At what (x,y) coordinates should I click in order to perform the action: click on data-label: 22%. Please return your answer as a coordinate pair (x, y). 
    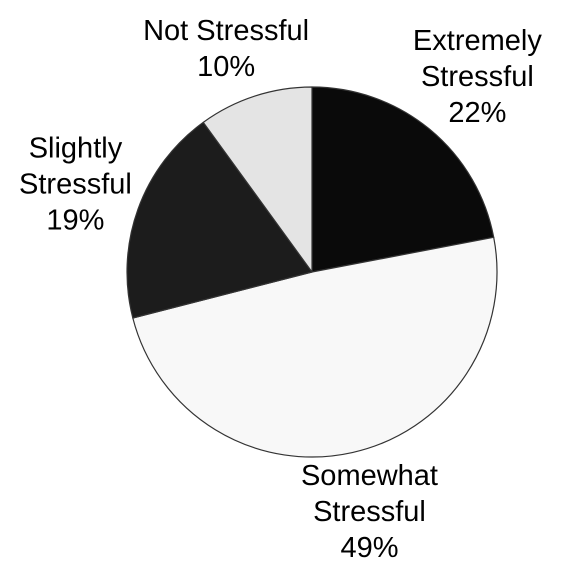
    Looking at the image, I should click on (477, 112).